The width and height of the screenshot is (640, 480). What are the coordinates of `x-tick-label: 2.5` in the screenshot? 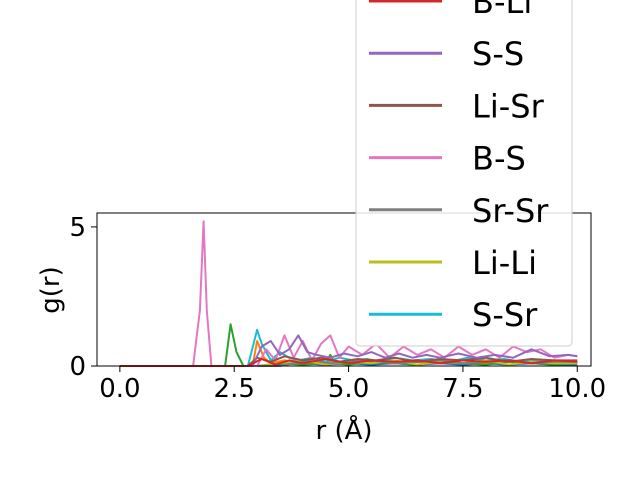 It's located at (234, 389).